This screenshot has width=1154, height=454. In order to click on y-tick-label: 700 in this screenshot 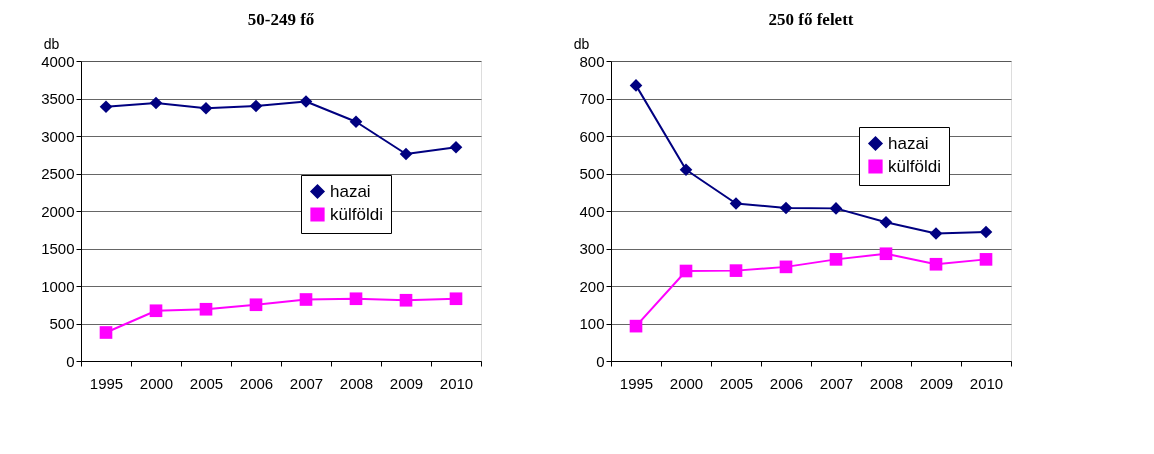, I will do `click(592, 98)`.